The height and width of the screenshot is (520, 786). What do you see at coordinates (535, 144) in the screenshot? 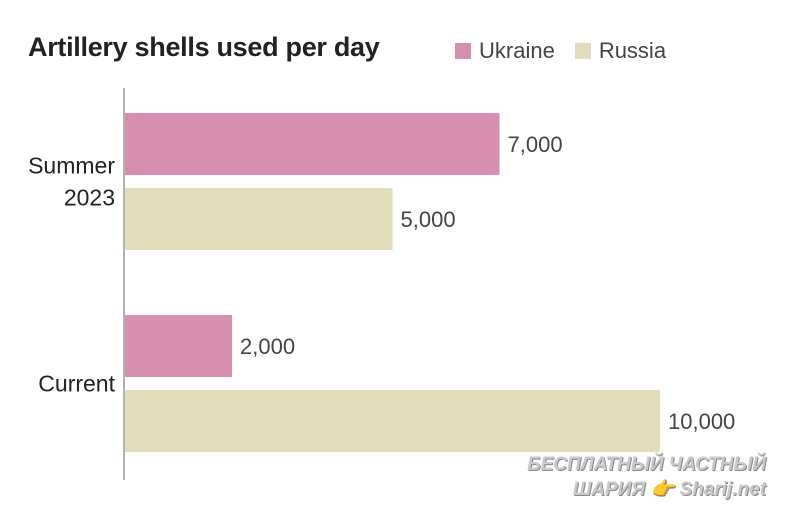
I see `data-label: 7,000` at bounding box center [535, 144].